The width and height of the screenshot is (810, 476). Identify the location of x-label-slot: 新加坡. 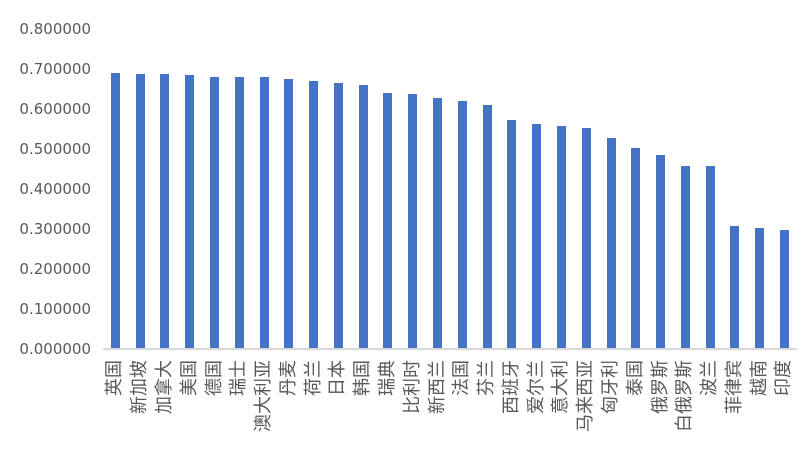
(140, 414).